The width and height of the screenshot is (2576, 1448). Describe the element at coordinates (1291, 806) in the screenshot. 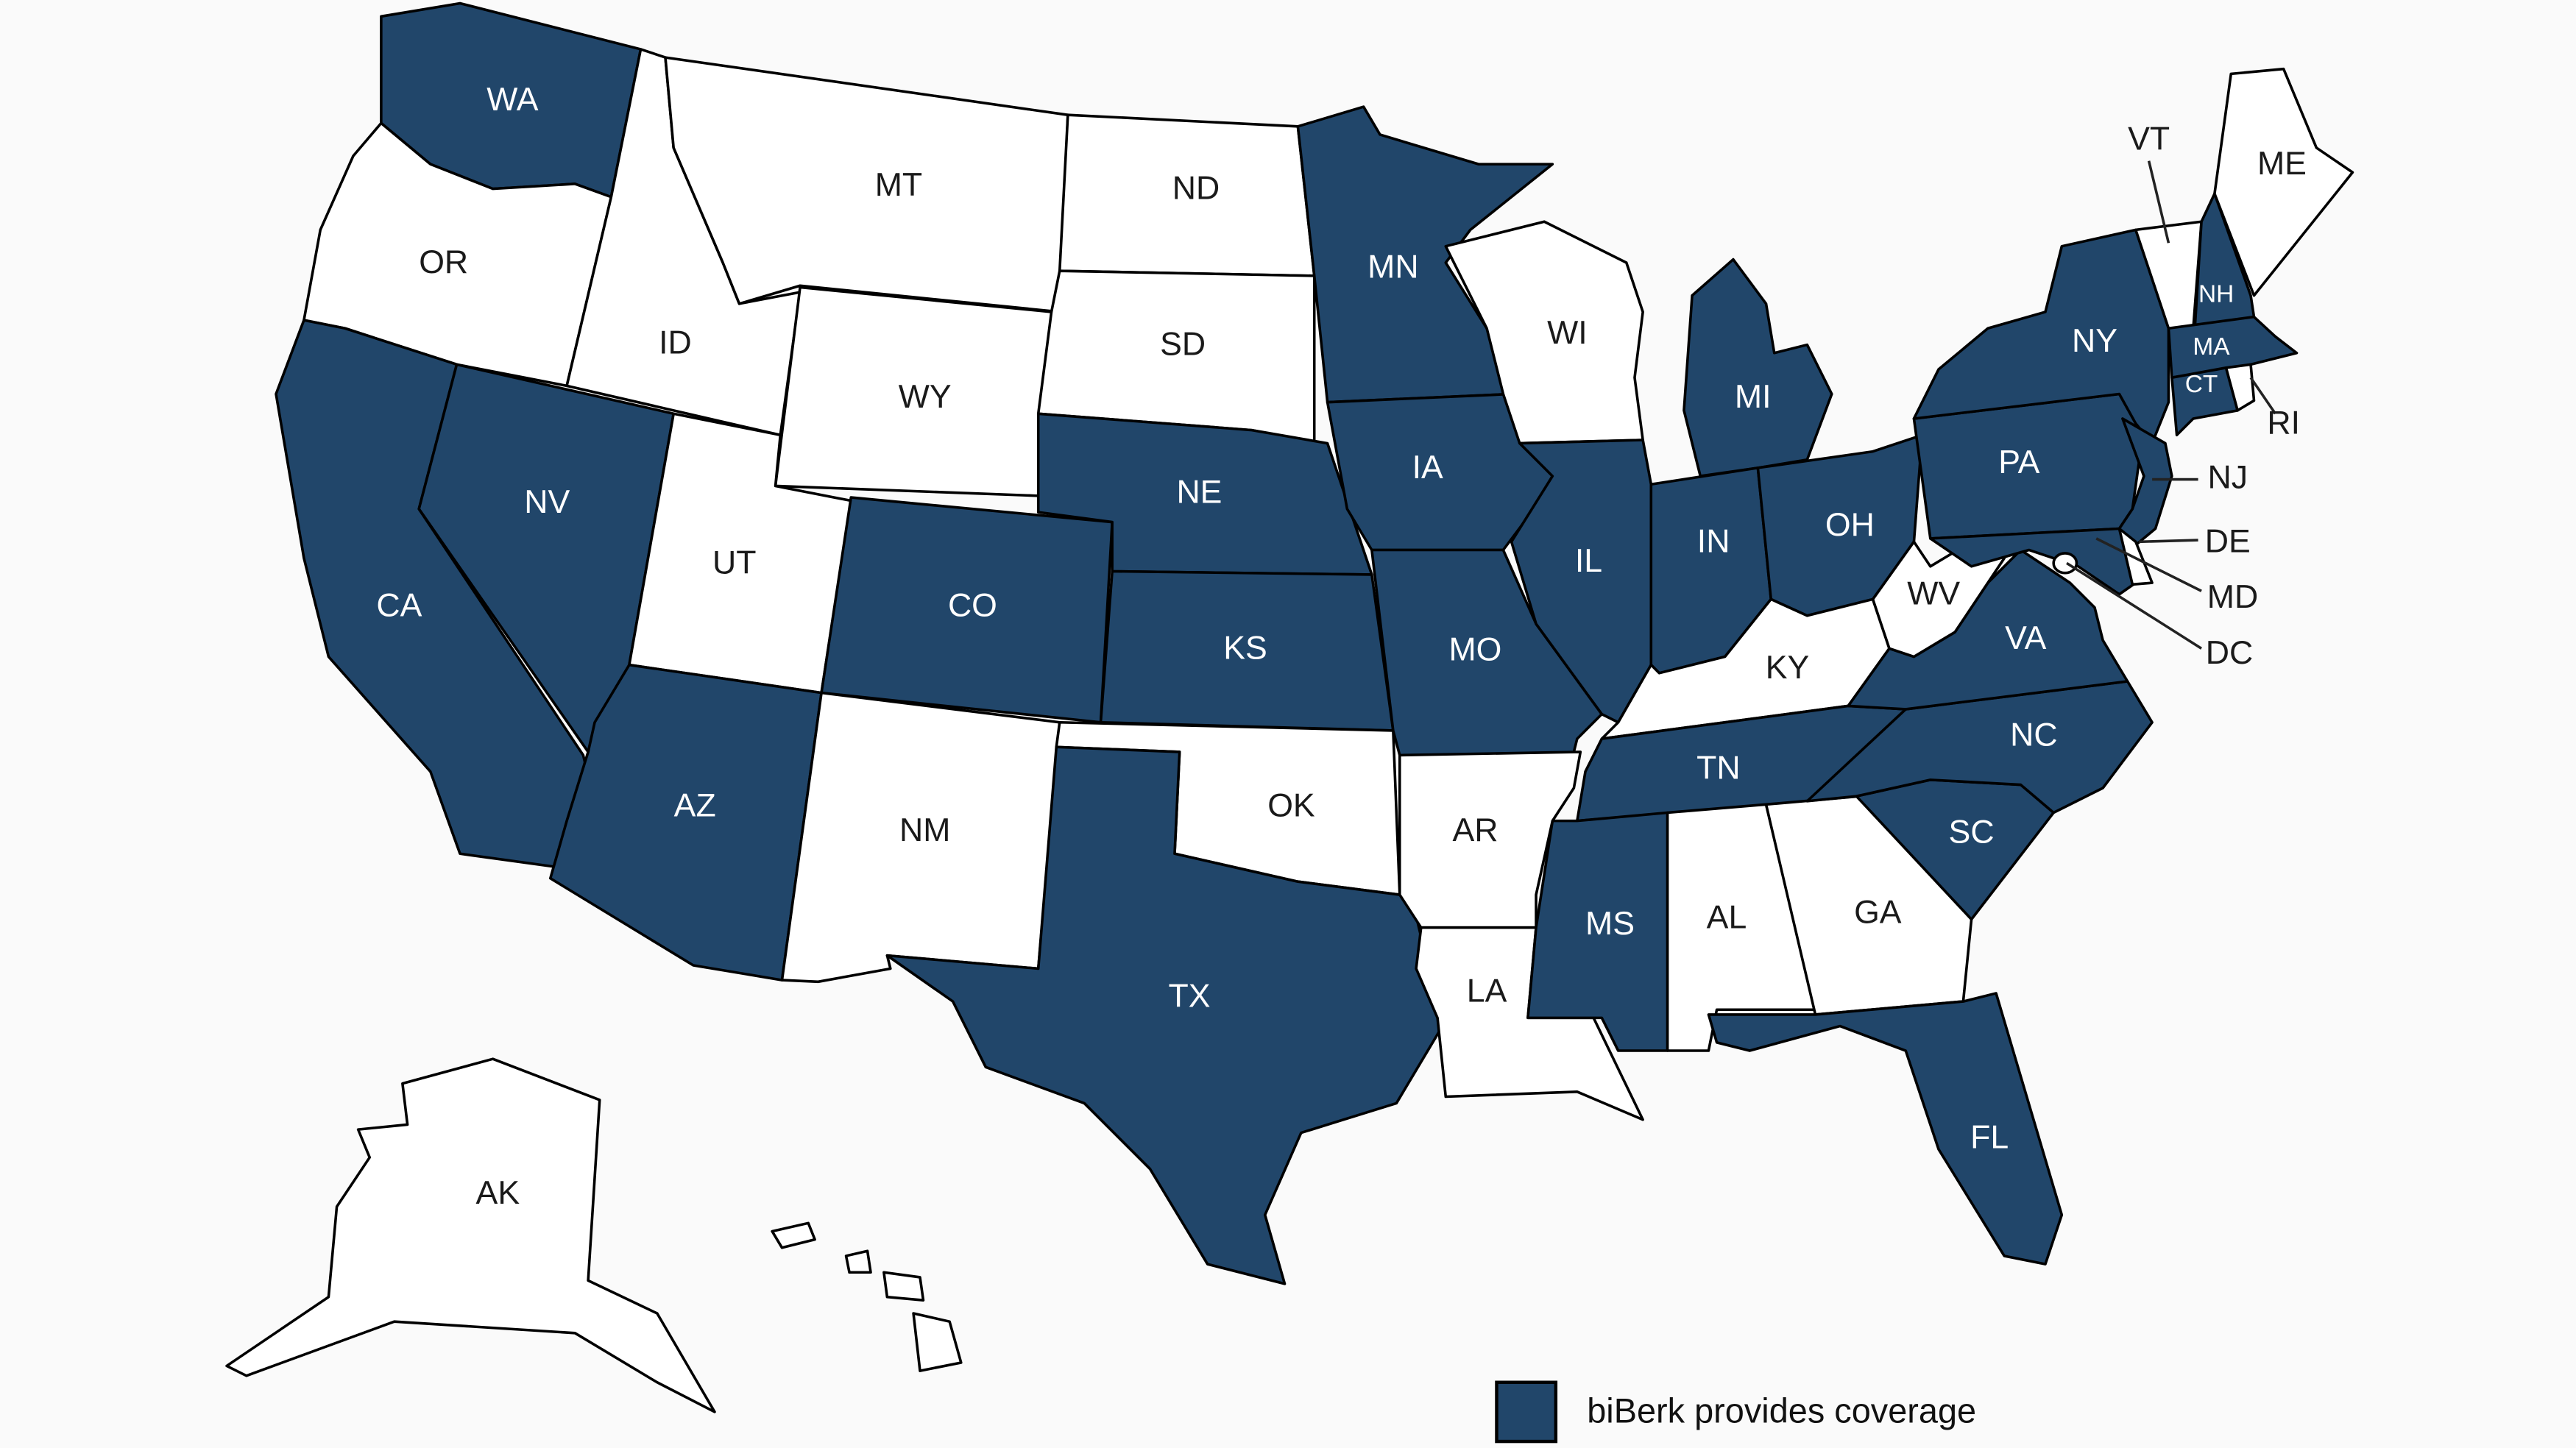

I see `state-label-ok: OK` at that location.